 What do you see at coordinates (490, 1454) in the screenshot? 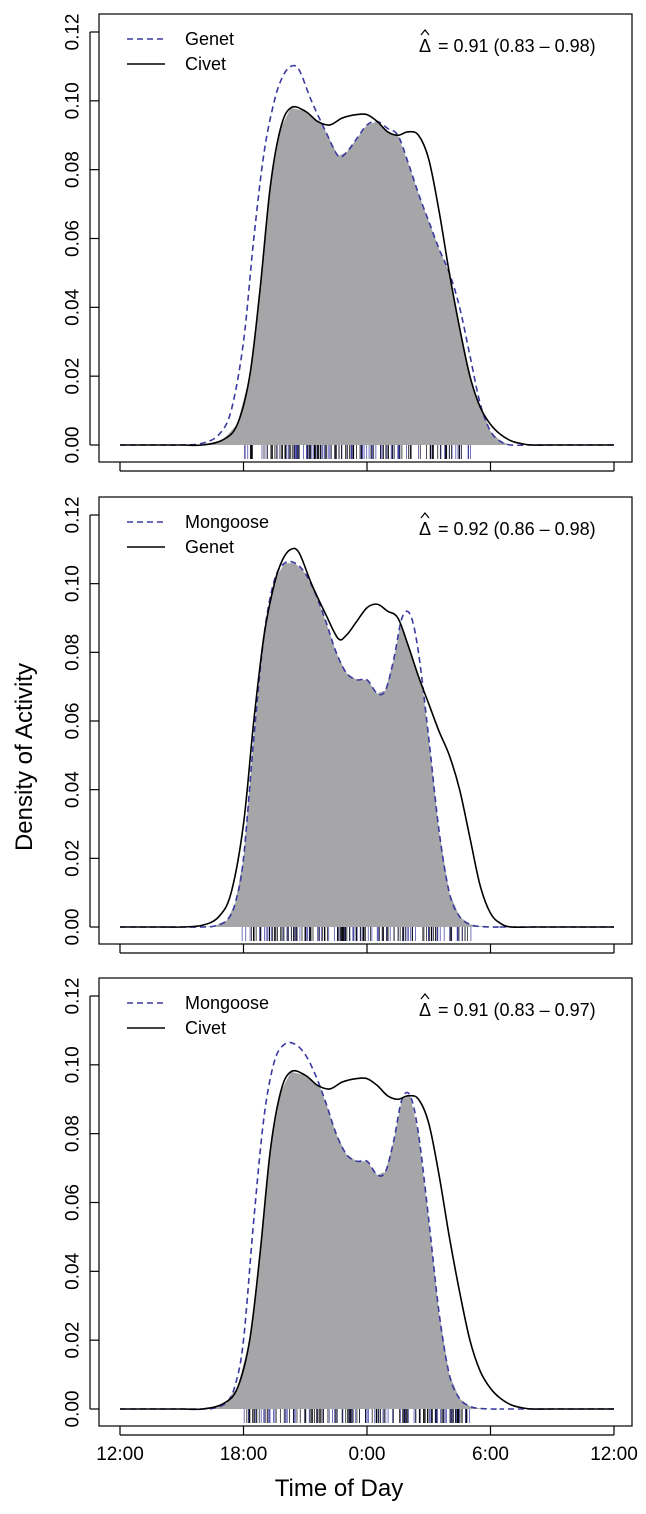
I see `x-tick-label: 6:00` at bounding box center [490, 1454].